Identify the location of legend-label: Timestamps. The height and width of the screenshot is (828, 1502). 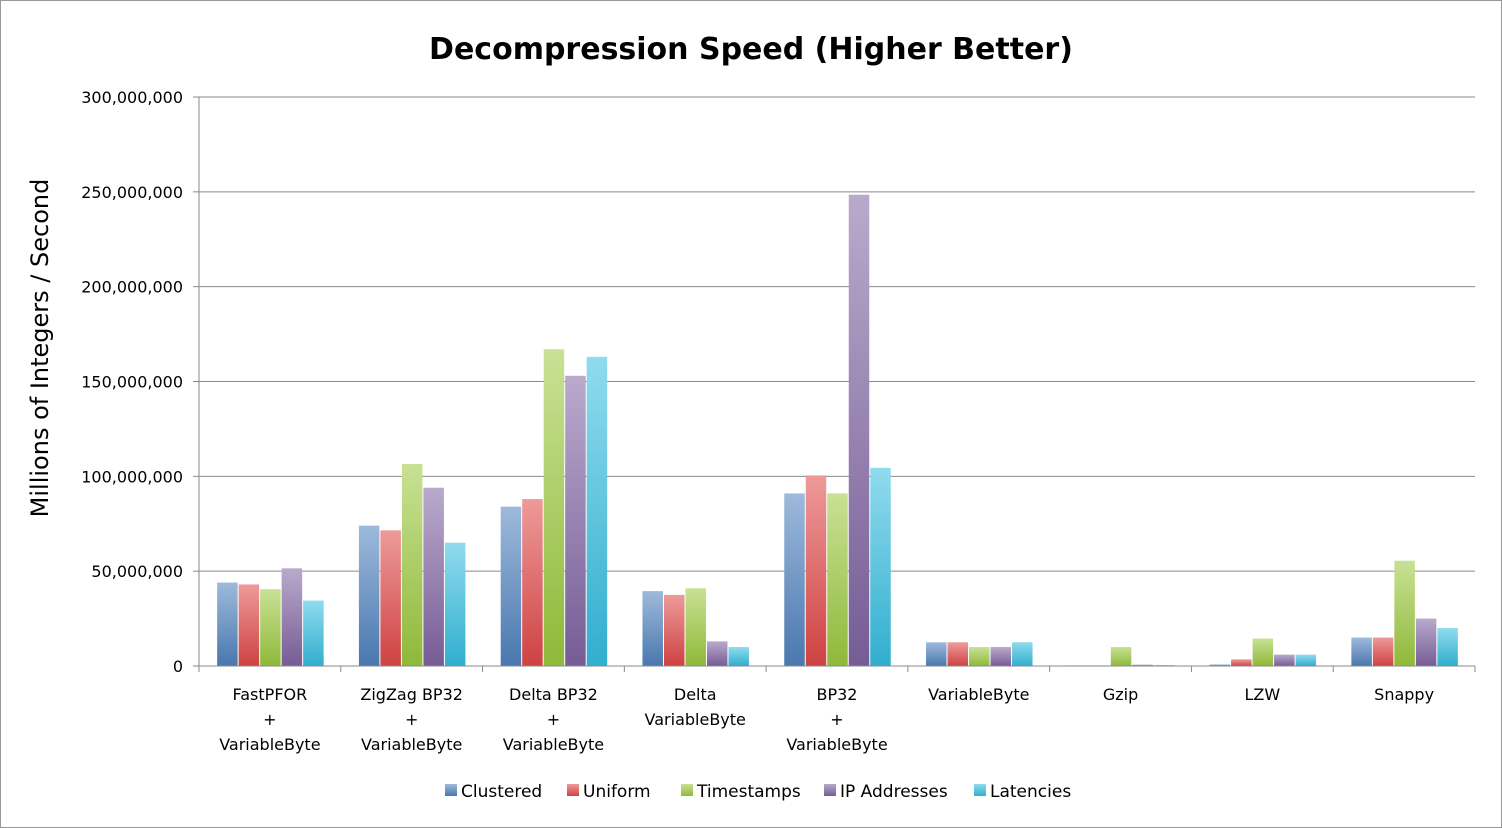
(748, 792).